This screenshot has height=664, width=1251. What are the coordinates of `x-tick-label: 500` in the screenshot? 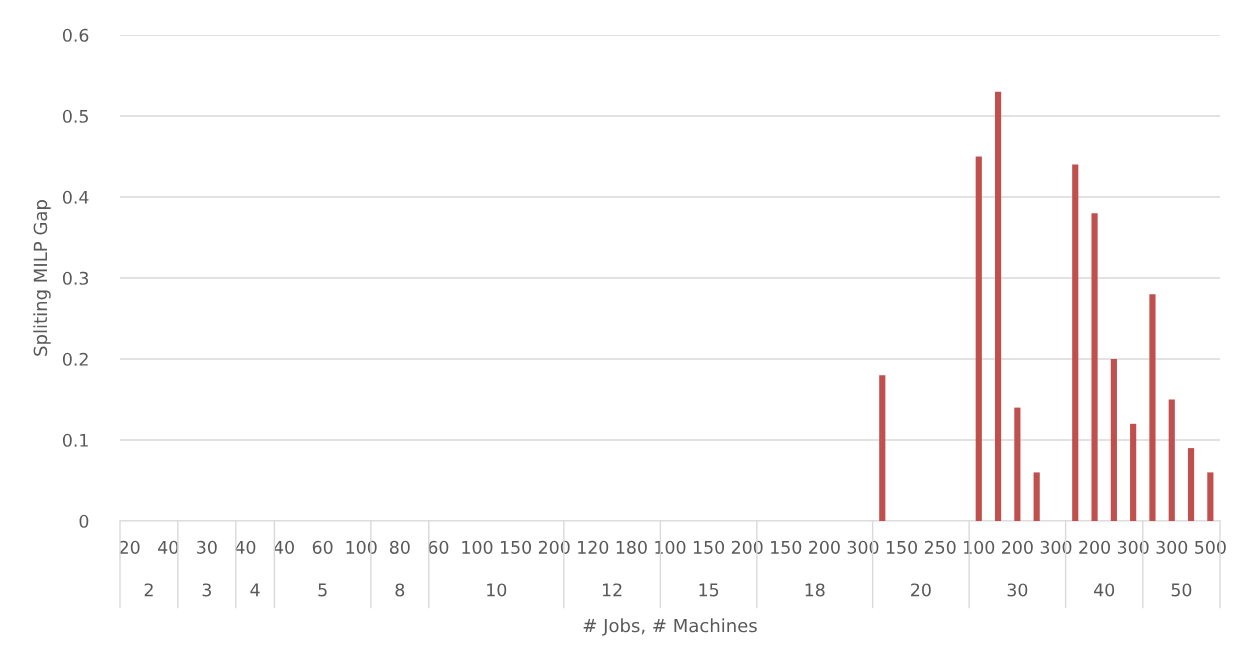 It's located at (1210, 547).